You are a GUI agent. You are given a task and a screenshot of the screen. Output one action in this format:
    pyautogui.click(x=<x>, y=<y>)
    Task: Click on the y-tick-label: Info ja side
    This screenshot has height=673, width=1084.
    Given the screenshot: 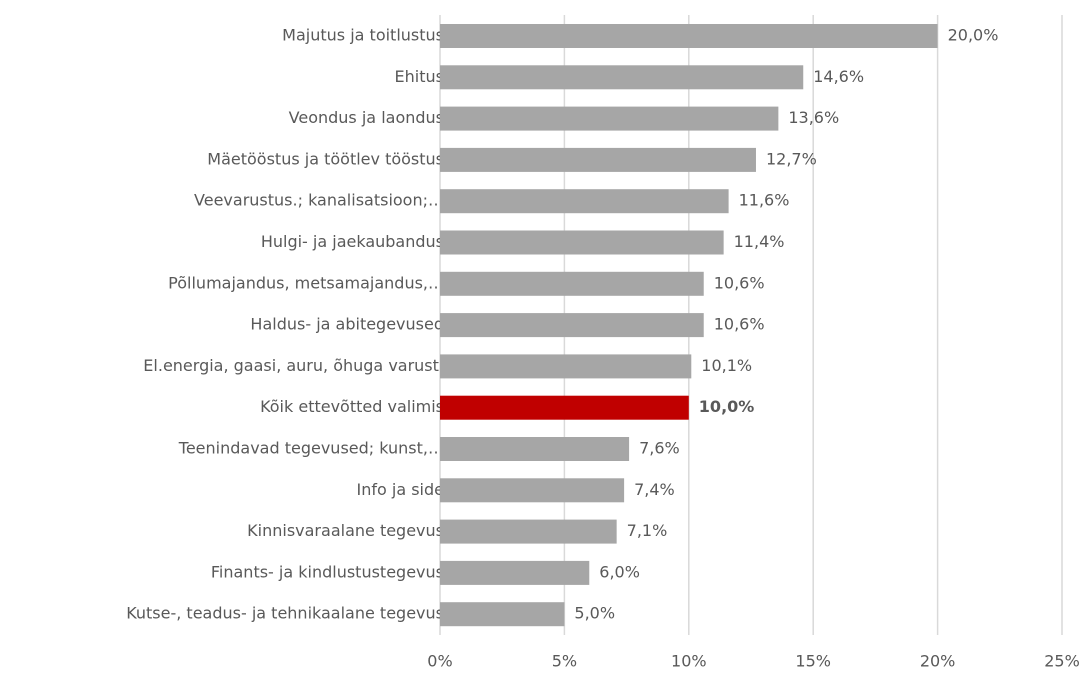 What is the action you would take?
    pyautogui.click(x=400, y=489)
    